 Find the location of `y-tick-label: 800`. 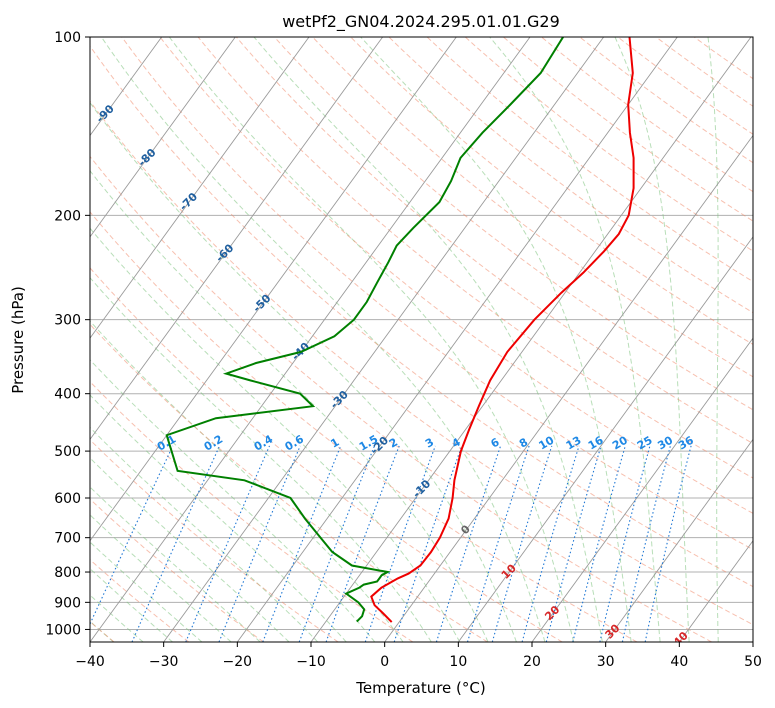

y-tick-label: 800 is located at coordinates (67, 573).